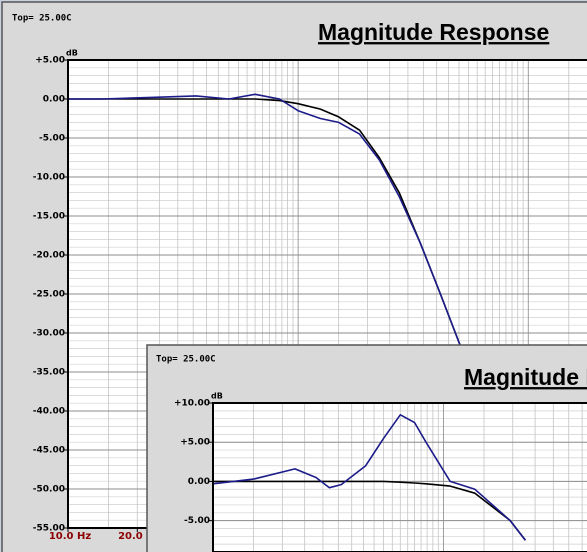  I want to click on y-tick-label: -55.00, so click(49, 529).